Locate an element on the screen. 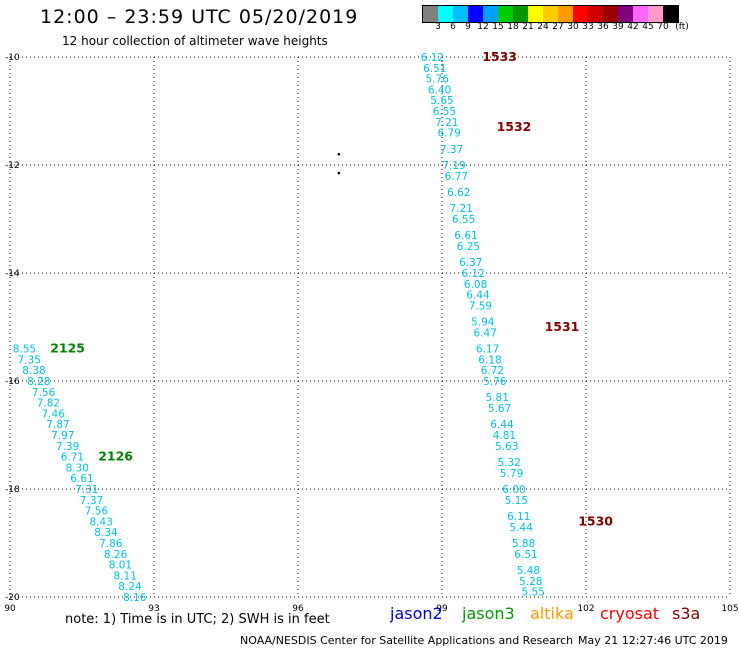 This screenshot has height=650, width=740. wave-height-value: 8.34 is located at coordinates (106, 533).